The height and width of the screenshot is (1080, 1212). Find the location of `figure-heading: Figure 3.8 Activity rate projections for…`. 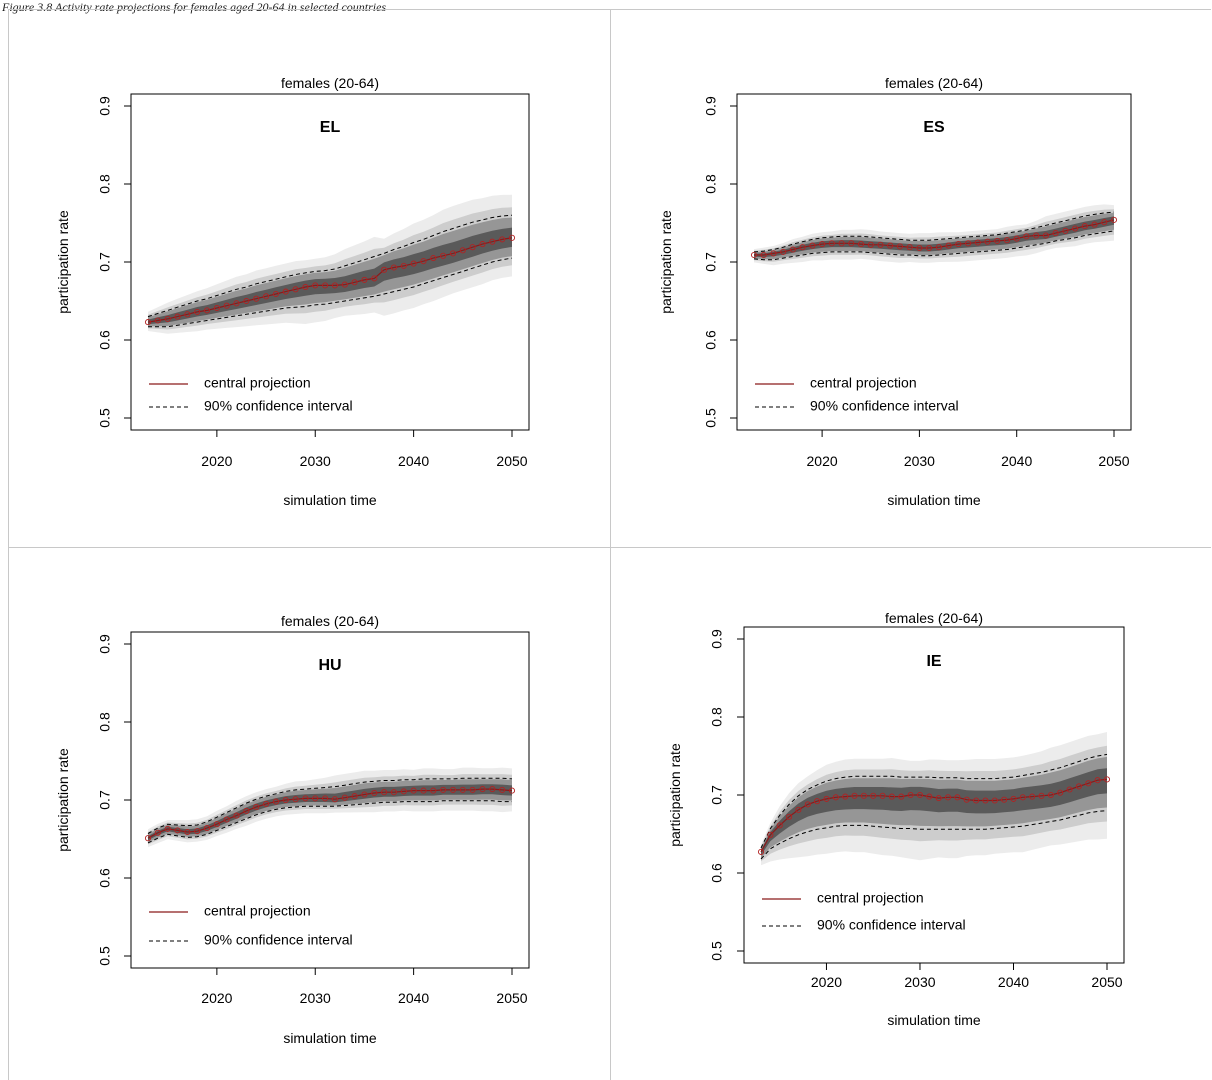

figure-heading: Figure 3.8 Activity rate projections for… is located at coordinates (194, 7).